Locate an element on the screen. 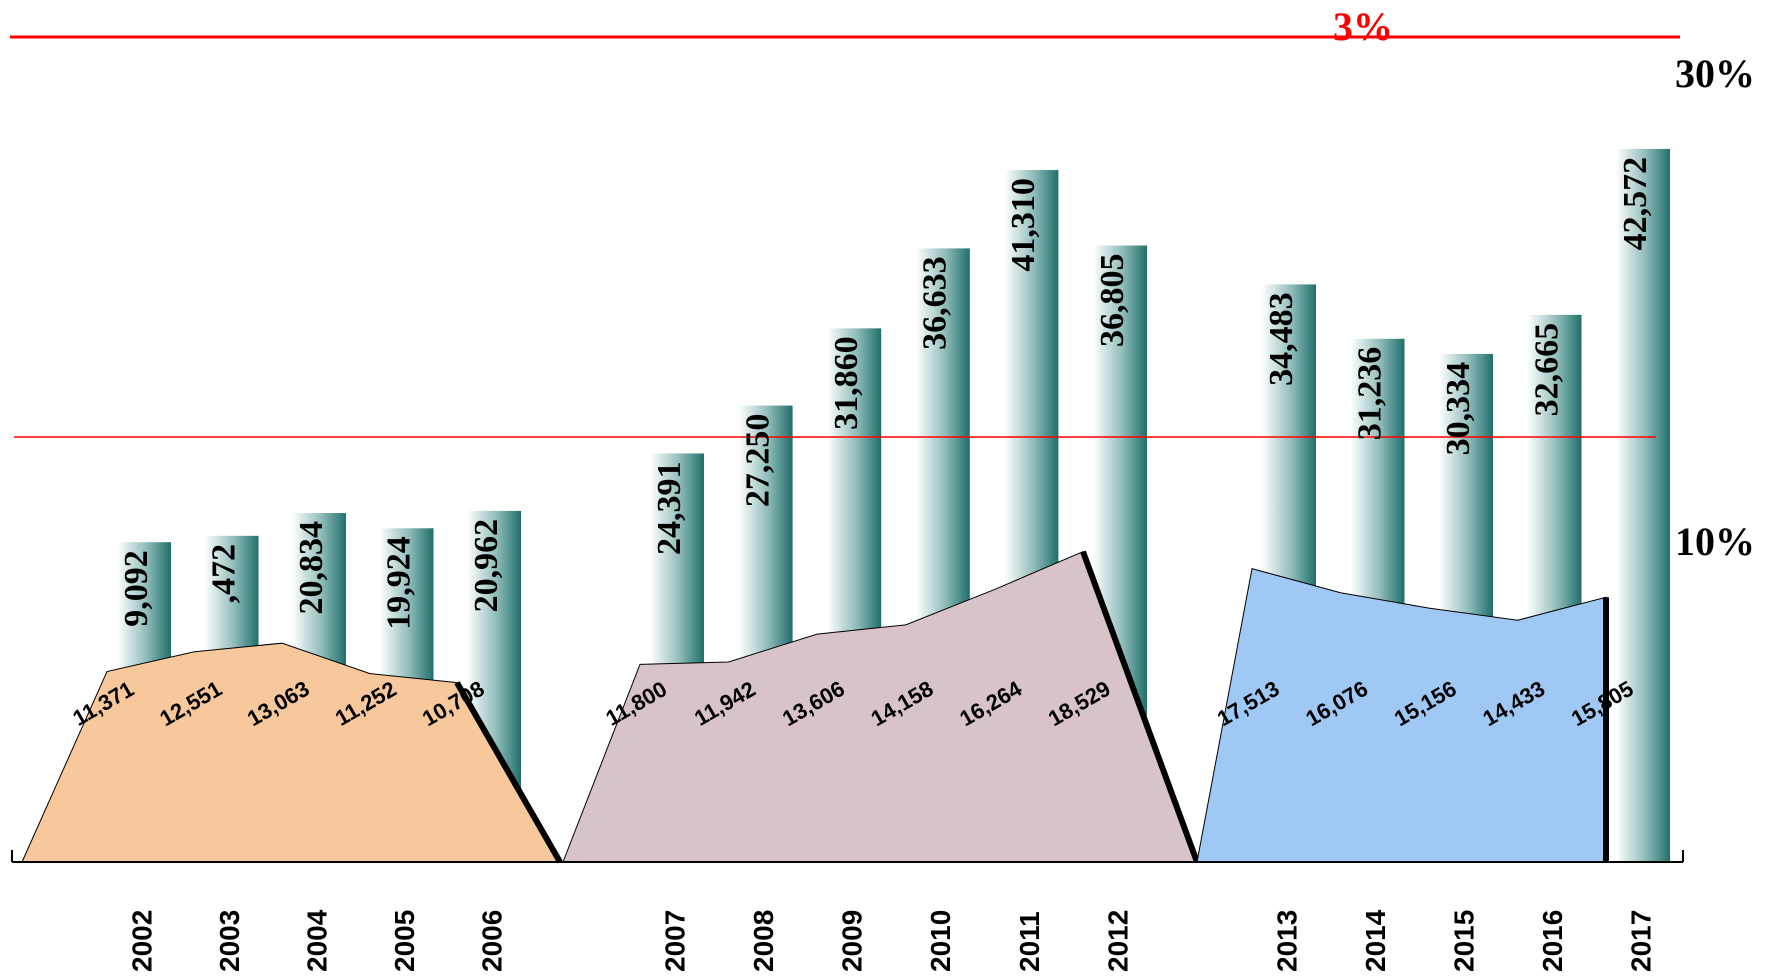 The height and width of the screenshot is (976, 1773). x-tick-label-2005: 2005 is located at coordinates (404, 941).